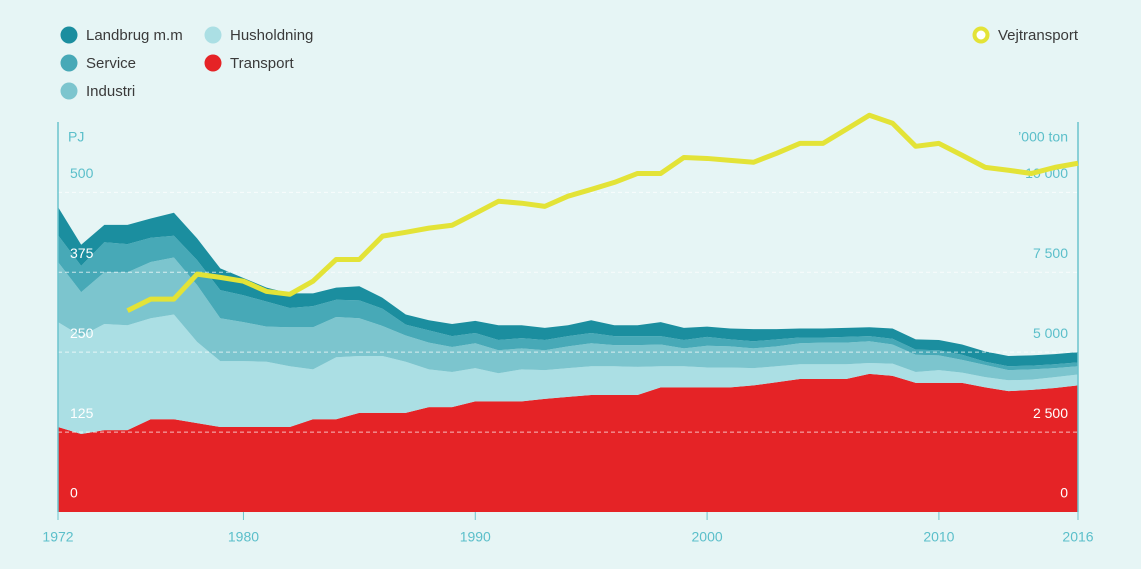  What do you see at coordinates (134, 35) in the screenshot?
I see `legend-label: Landbrug m.m` at bounding box center [134, 35].